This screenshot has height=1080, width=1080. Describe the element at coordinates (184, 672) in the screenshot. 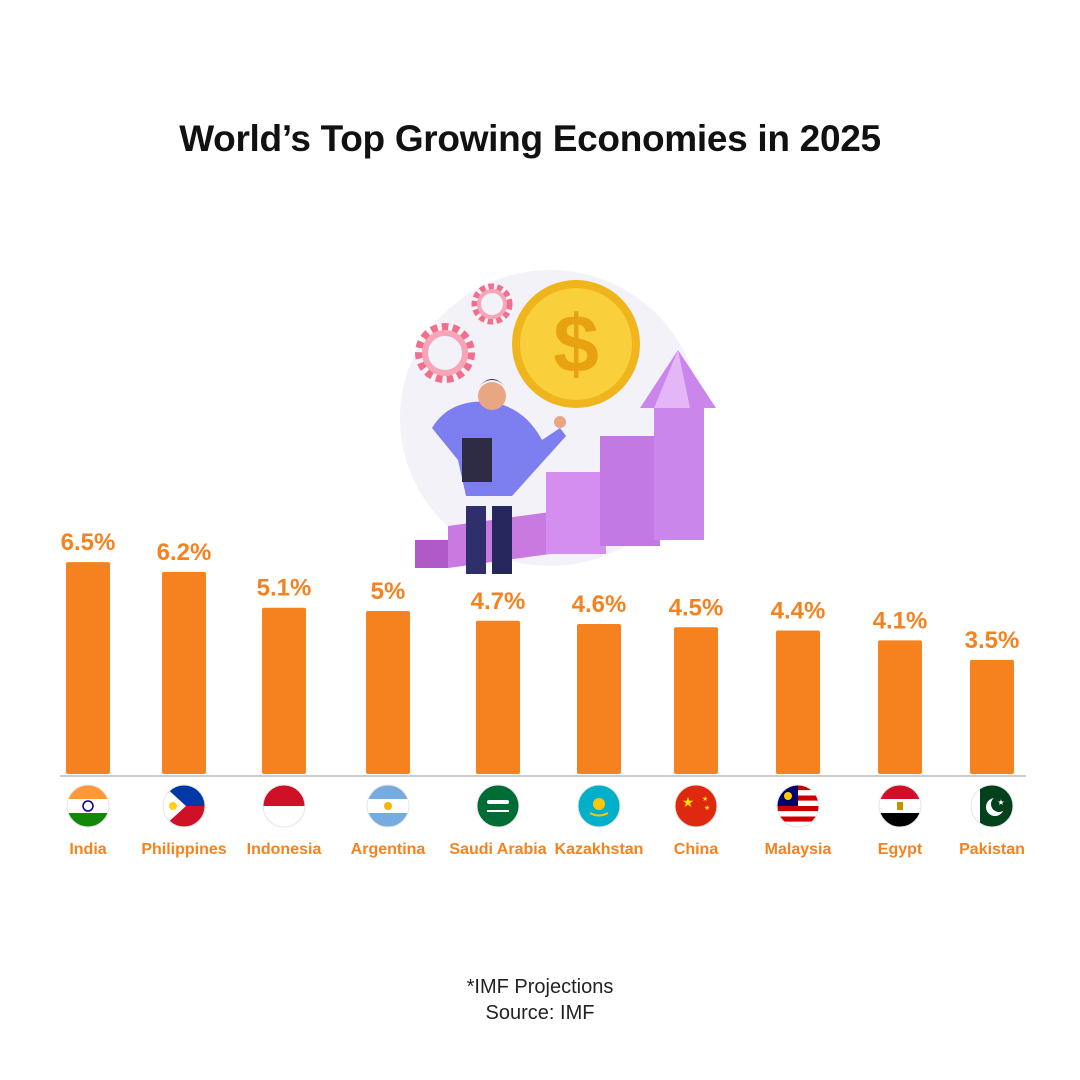

I see `bar-philippines` at that location.